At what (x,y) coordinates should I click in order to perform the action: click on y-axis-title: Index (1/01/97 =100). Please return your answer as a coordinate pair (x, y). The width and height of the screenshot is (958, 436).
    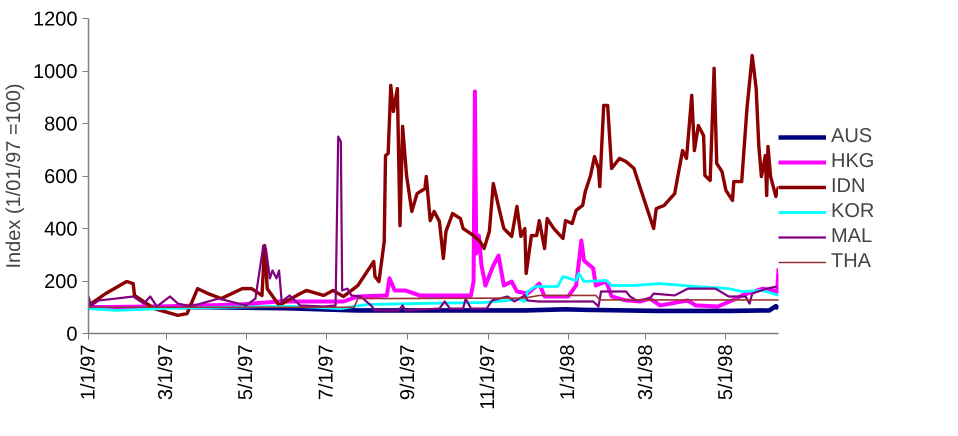
    Looking at the image, I should click on (14, 176).